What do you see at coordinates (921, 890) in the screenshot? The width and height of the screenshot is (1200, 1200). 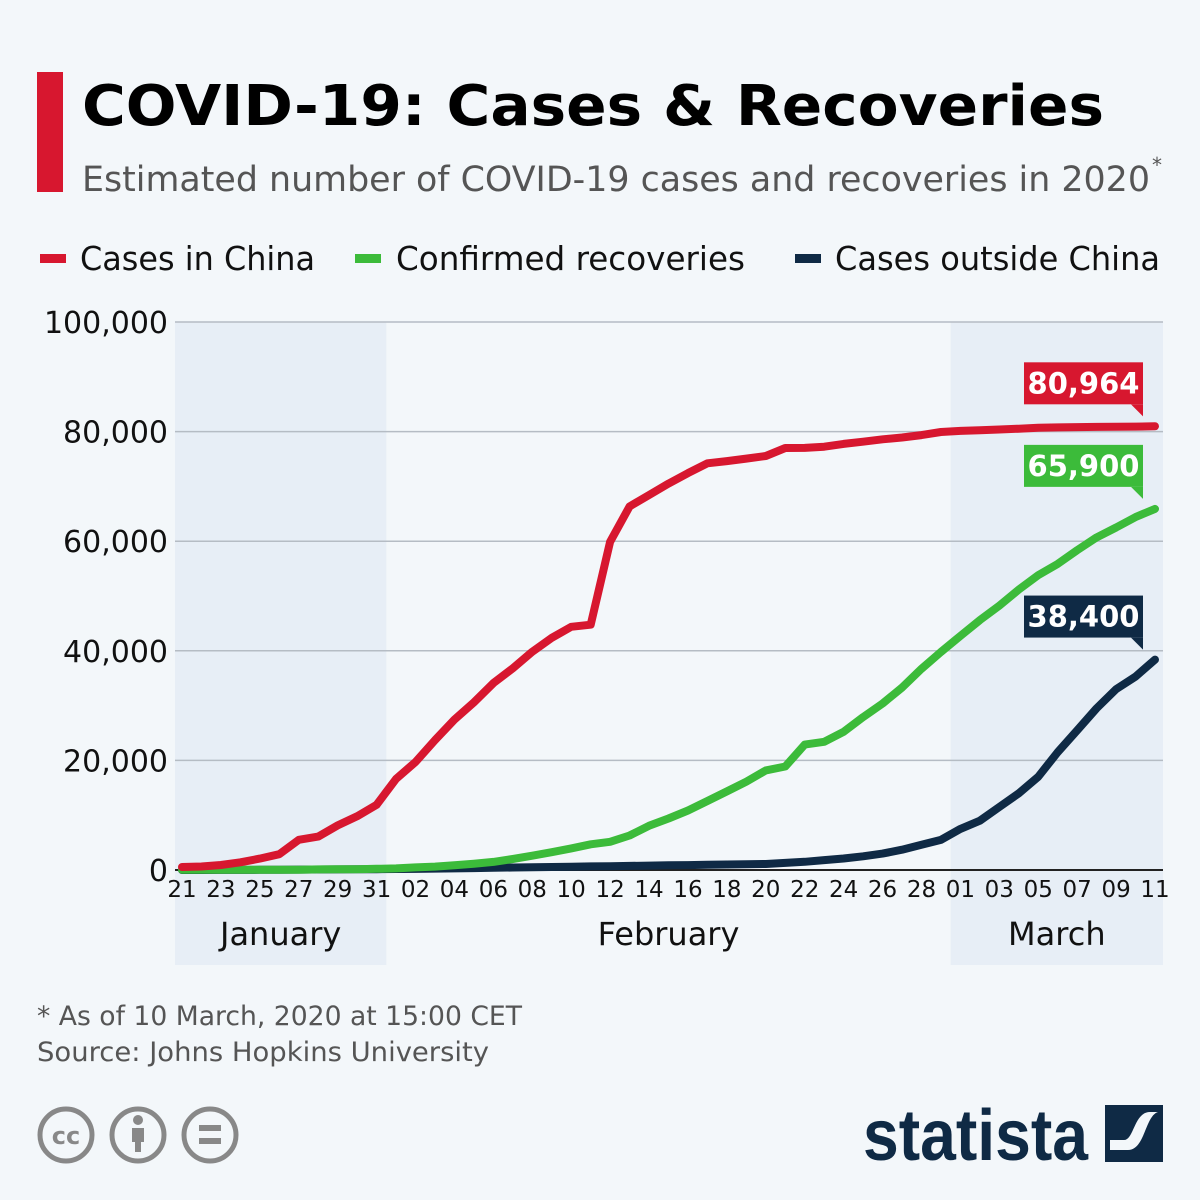 I see `x-tick-label: 28` at bounding box center [921, 890].